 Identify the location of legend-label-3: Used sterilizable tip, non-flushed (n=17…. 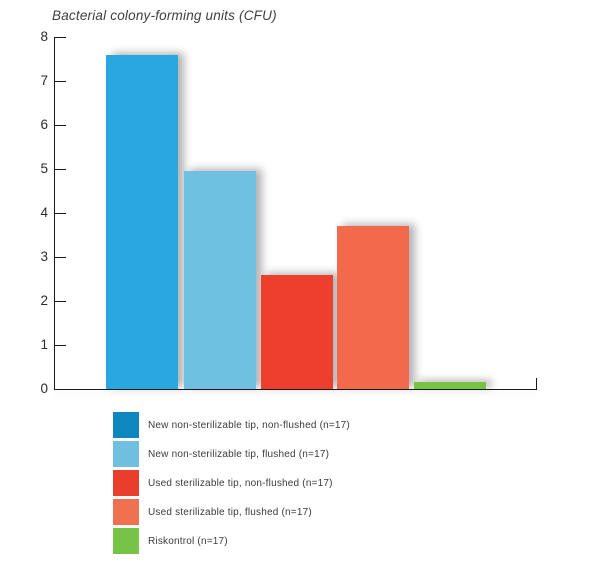
(240, 483).